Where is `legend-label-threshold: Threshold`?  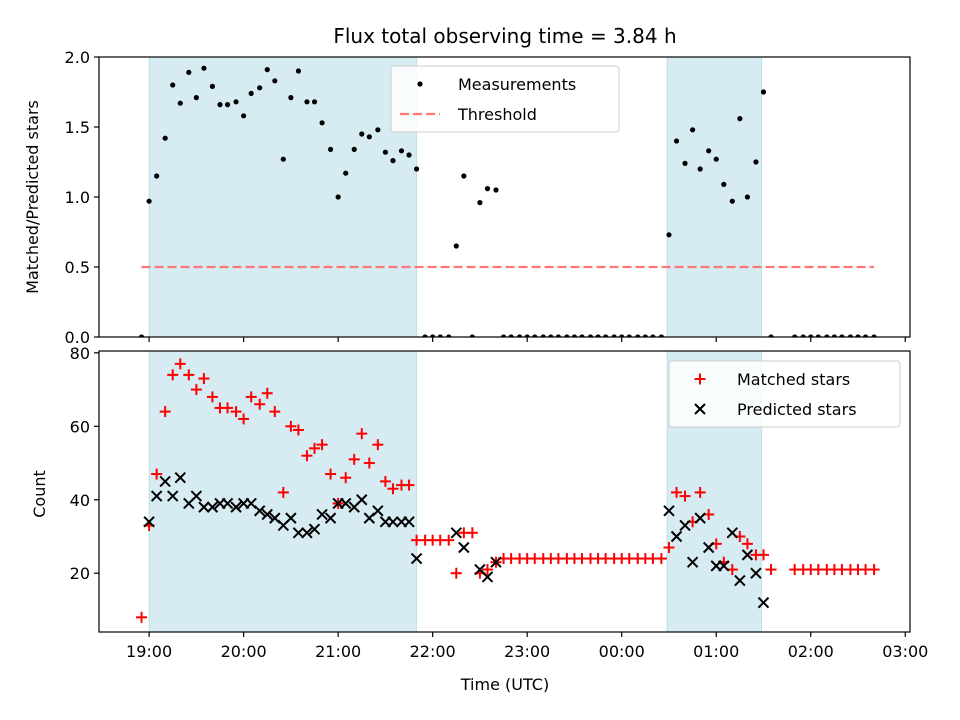 legend-label-threshold: Threshold is located at coordinates (497, 114).